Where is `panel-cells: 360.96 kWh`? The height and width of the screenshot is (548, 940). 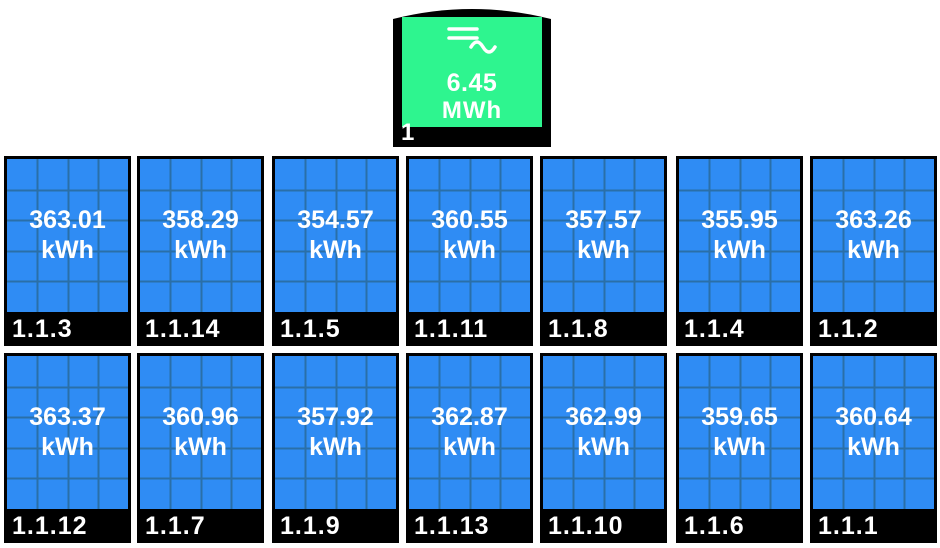
panel-cells: 360.96 kWh is located at coordinates (200, 432).